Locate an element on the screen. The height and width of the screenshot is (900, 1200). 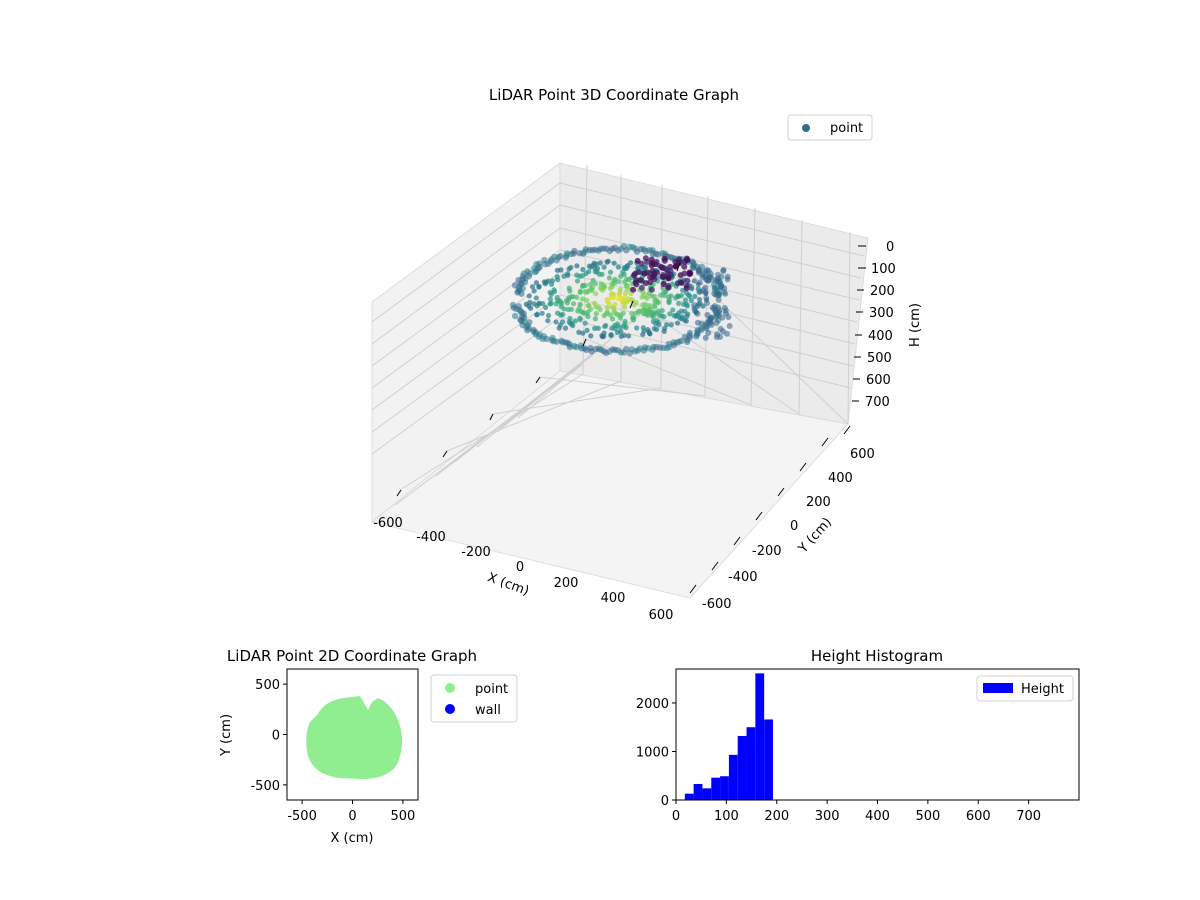
plot-3d-title: LiDAR Point 3D Coordinate Graph is located at coordinates (614, 95).